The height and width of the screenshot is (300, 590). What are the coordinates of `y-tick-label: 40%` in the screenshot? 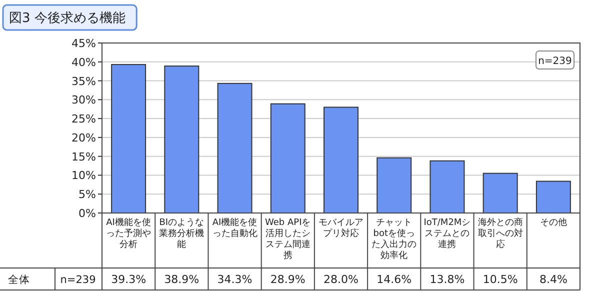 It's located at (84, 62).